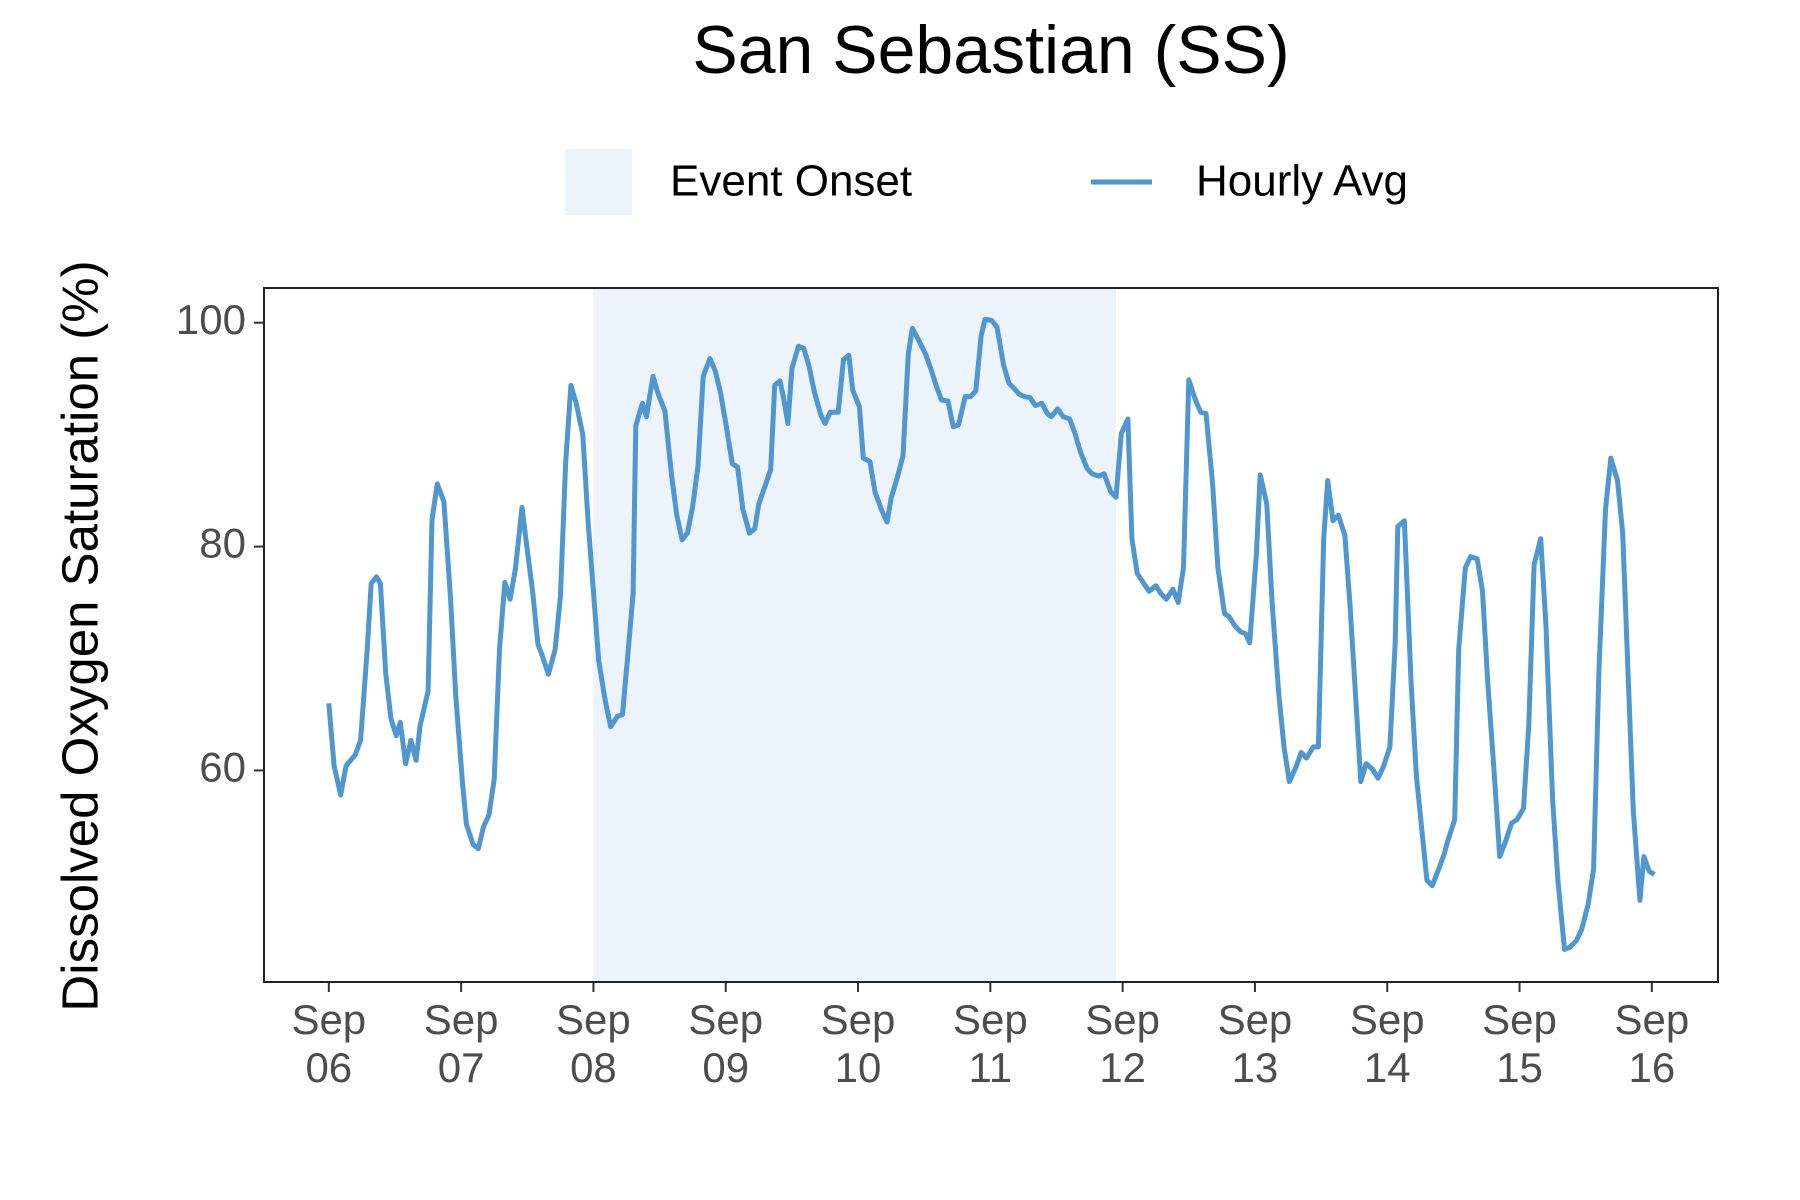 The height and width of the screenshot is (1200, 1800). Describe the element at coordinates (990, 1044) in the screenshot. I see `x-tick-label: Sep 11` at that location.